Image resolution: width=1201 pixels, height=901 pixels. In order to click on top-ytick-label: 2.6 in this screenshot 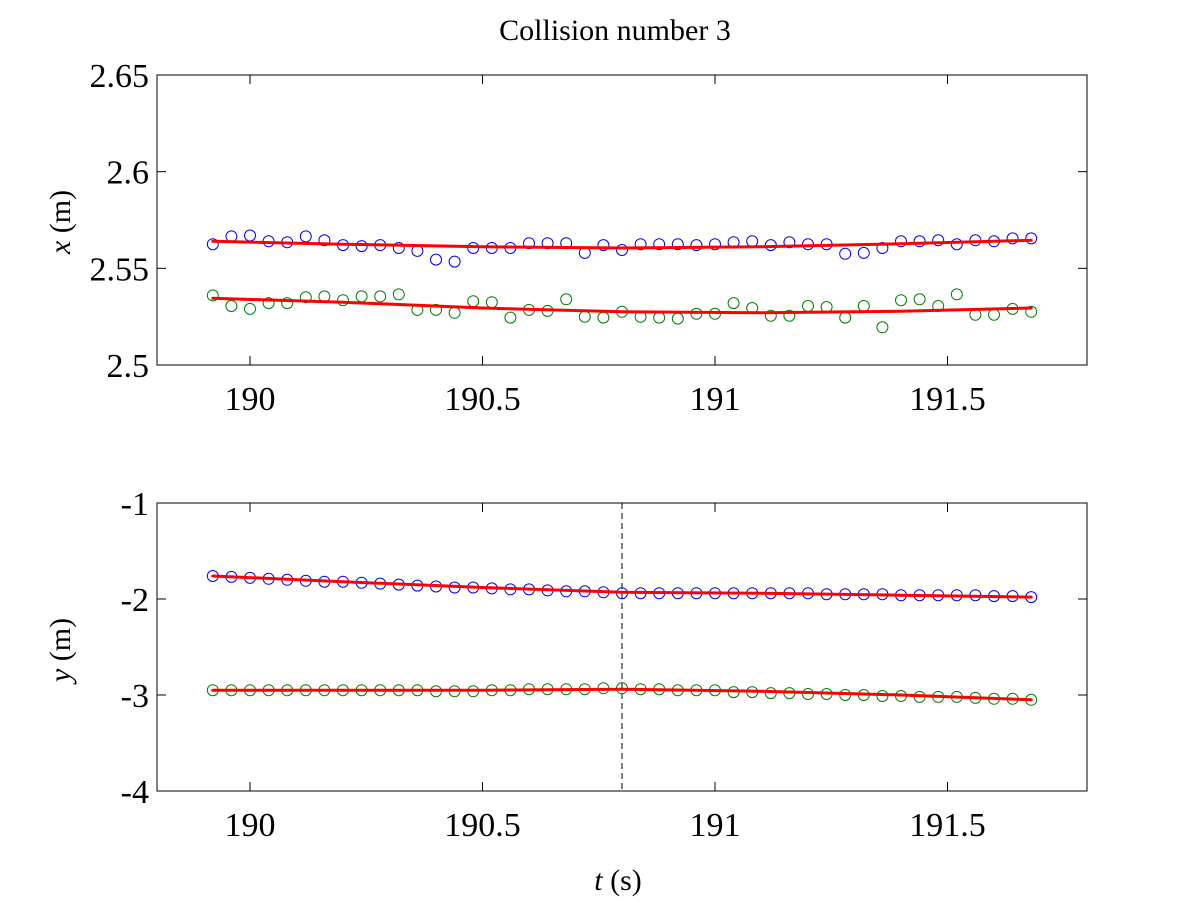, I will do `click(128, 173)`.